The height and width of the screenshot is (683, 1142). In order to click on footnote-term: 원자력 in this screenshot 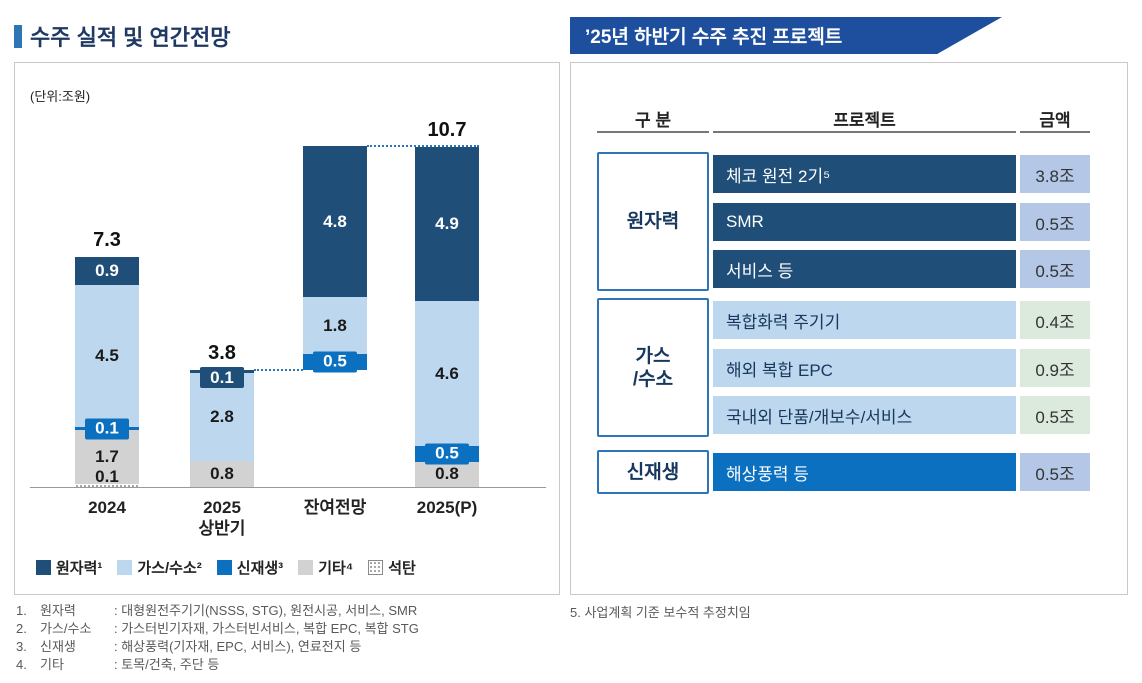, I will do `click(58, 610)`.